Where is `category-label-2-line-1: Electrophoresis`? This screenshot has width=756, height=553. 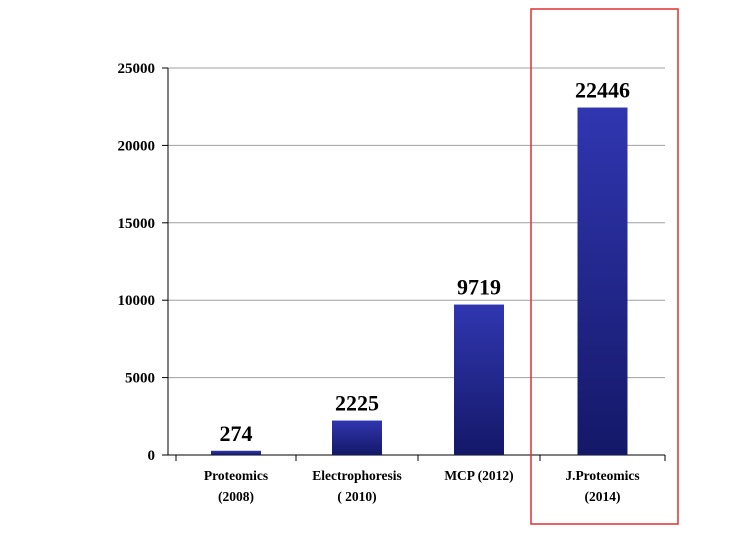
category-label-2-line-1: Electrophoresis is located at coordinates (357, 475).